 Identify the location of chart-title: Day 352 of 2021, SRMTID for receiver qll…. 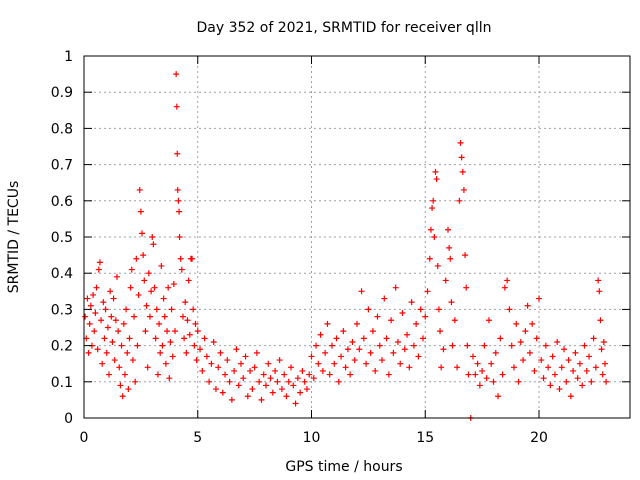
(344, 28).